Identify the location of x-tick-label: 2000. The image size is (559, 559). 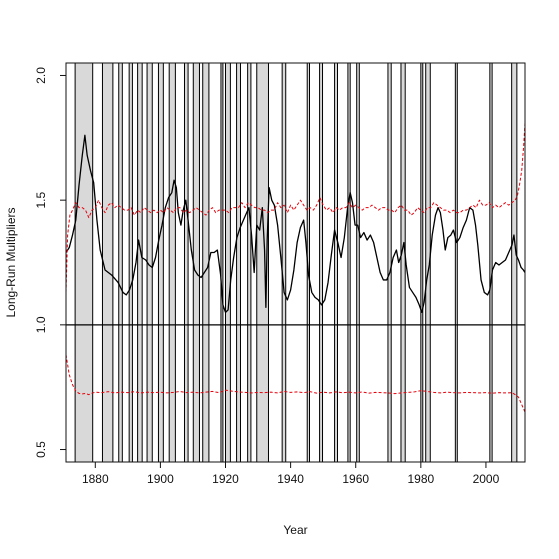
(486, 479).